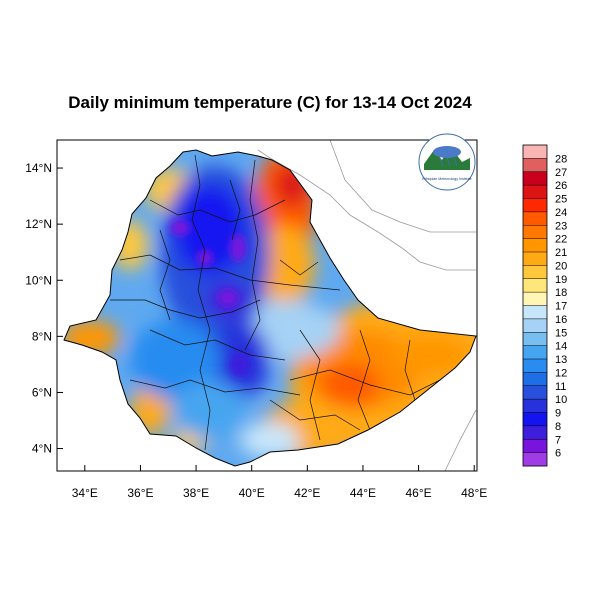  What do you see at coordinates (561, 200) in the screenshot?
I see `colorbar-label: 25` at bounding box center [561, 200].